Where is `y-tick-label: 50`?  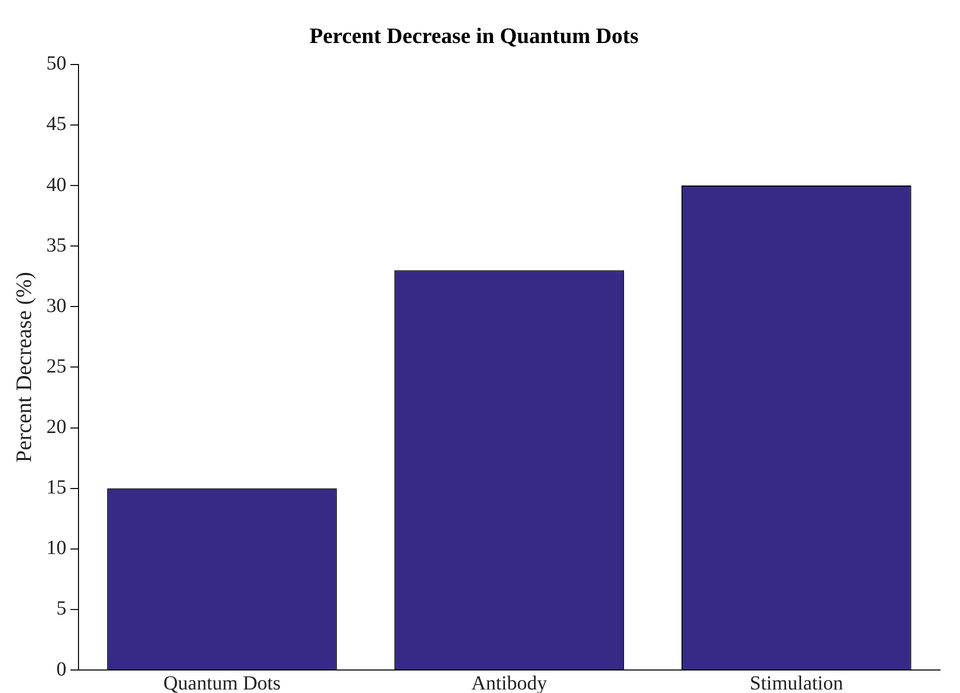 y-tick-label: 50 is located at coordinates (56, 63).